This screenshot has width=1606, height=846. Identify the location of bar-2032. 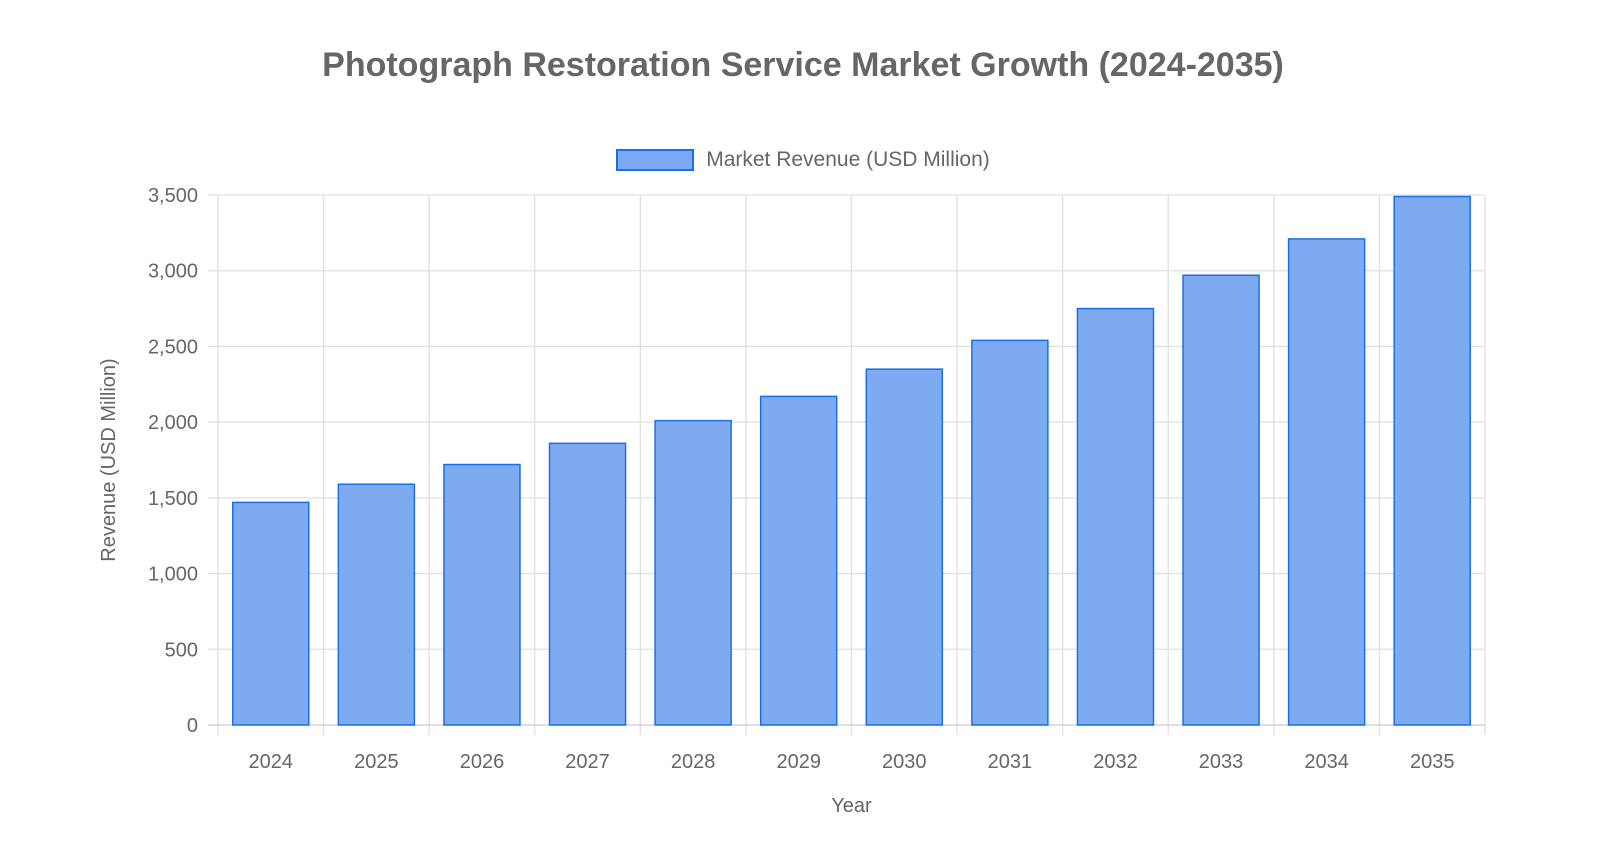
(1115, 516).